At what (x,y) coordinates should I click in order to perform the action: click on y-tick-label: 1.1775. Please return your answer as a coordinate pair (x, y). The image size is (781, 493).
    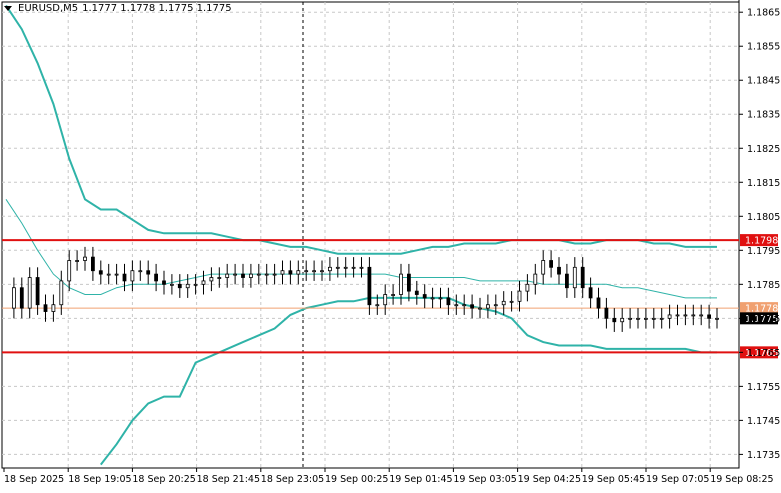
    Looking at the image, I should click on (763, 319).